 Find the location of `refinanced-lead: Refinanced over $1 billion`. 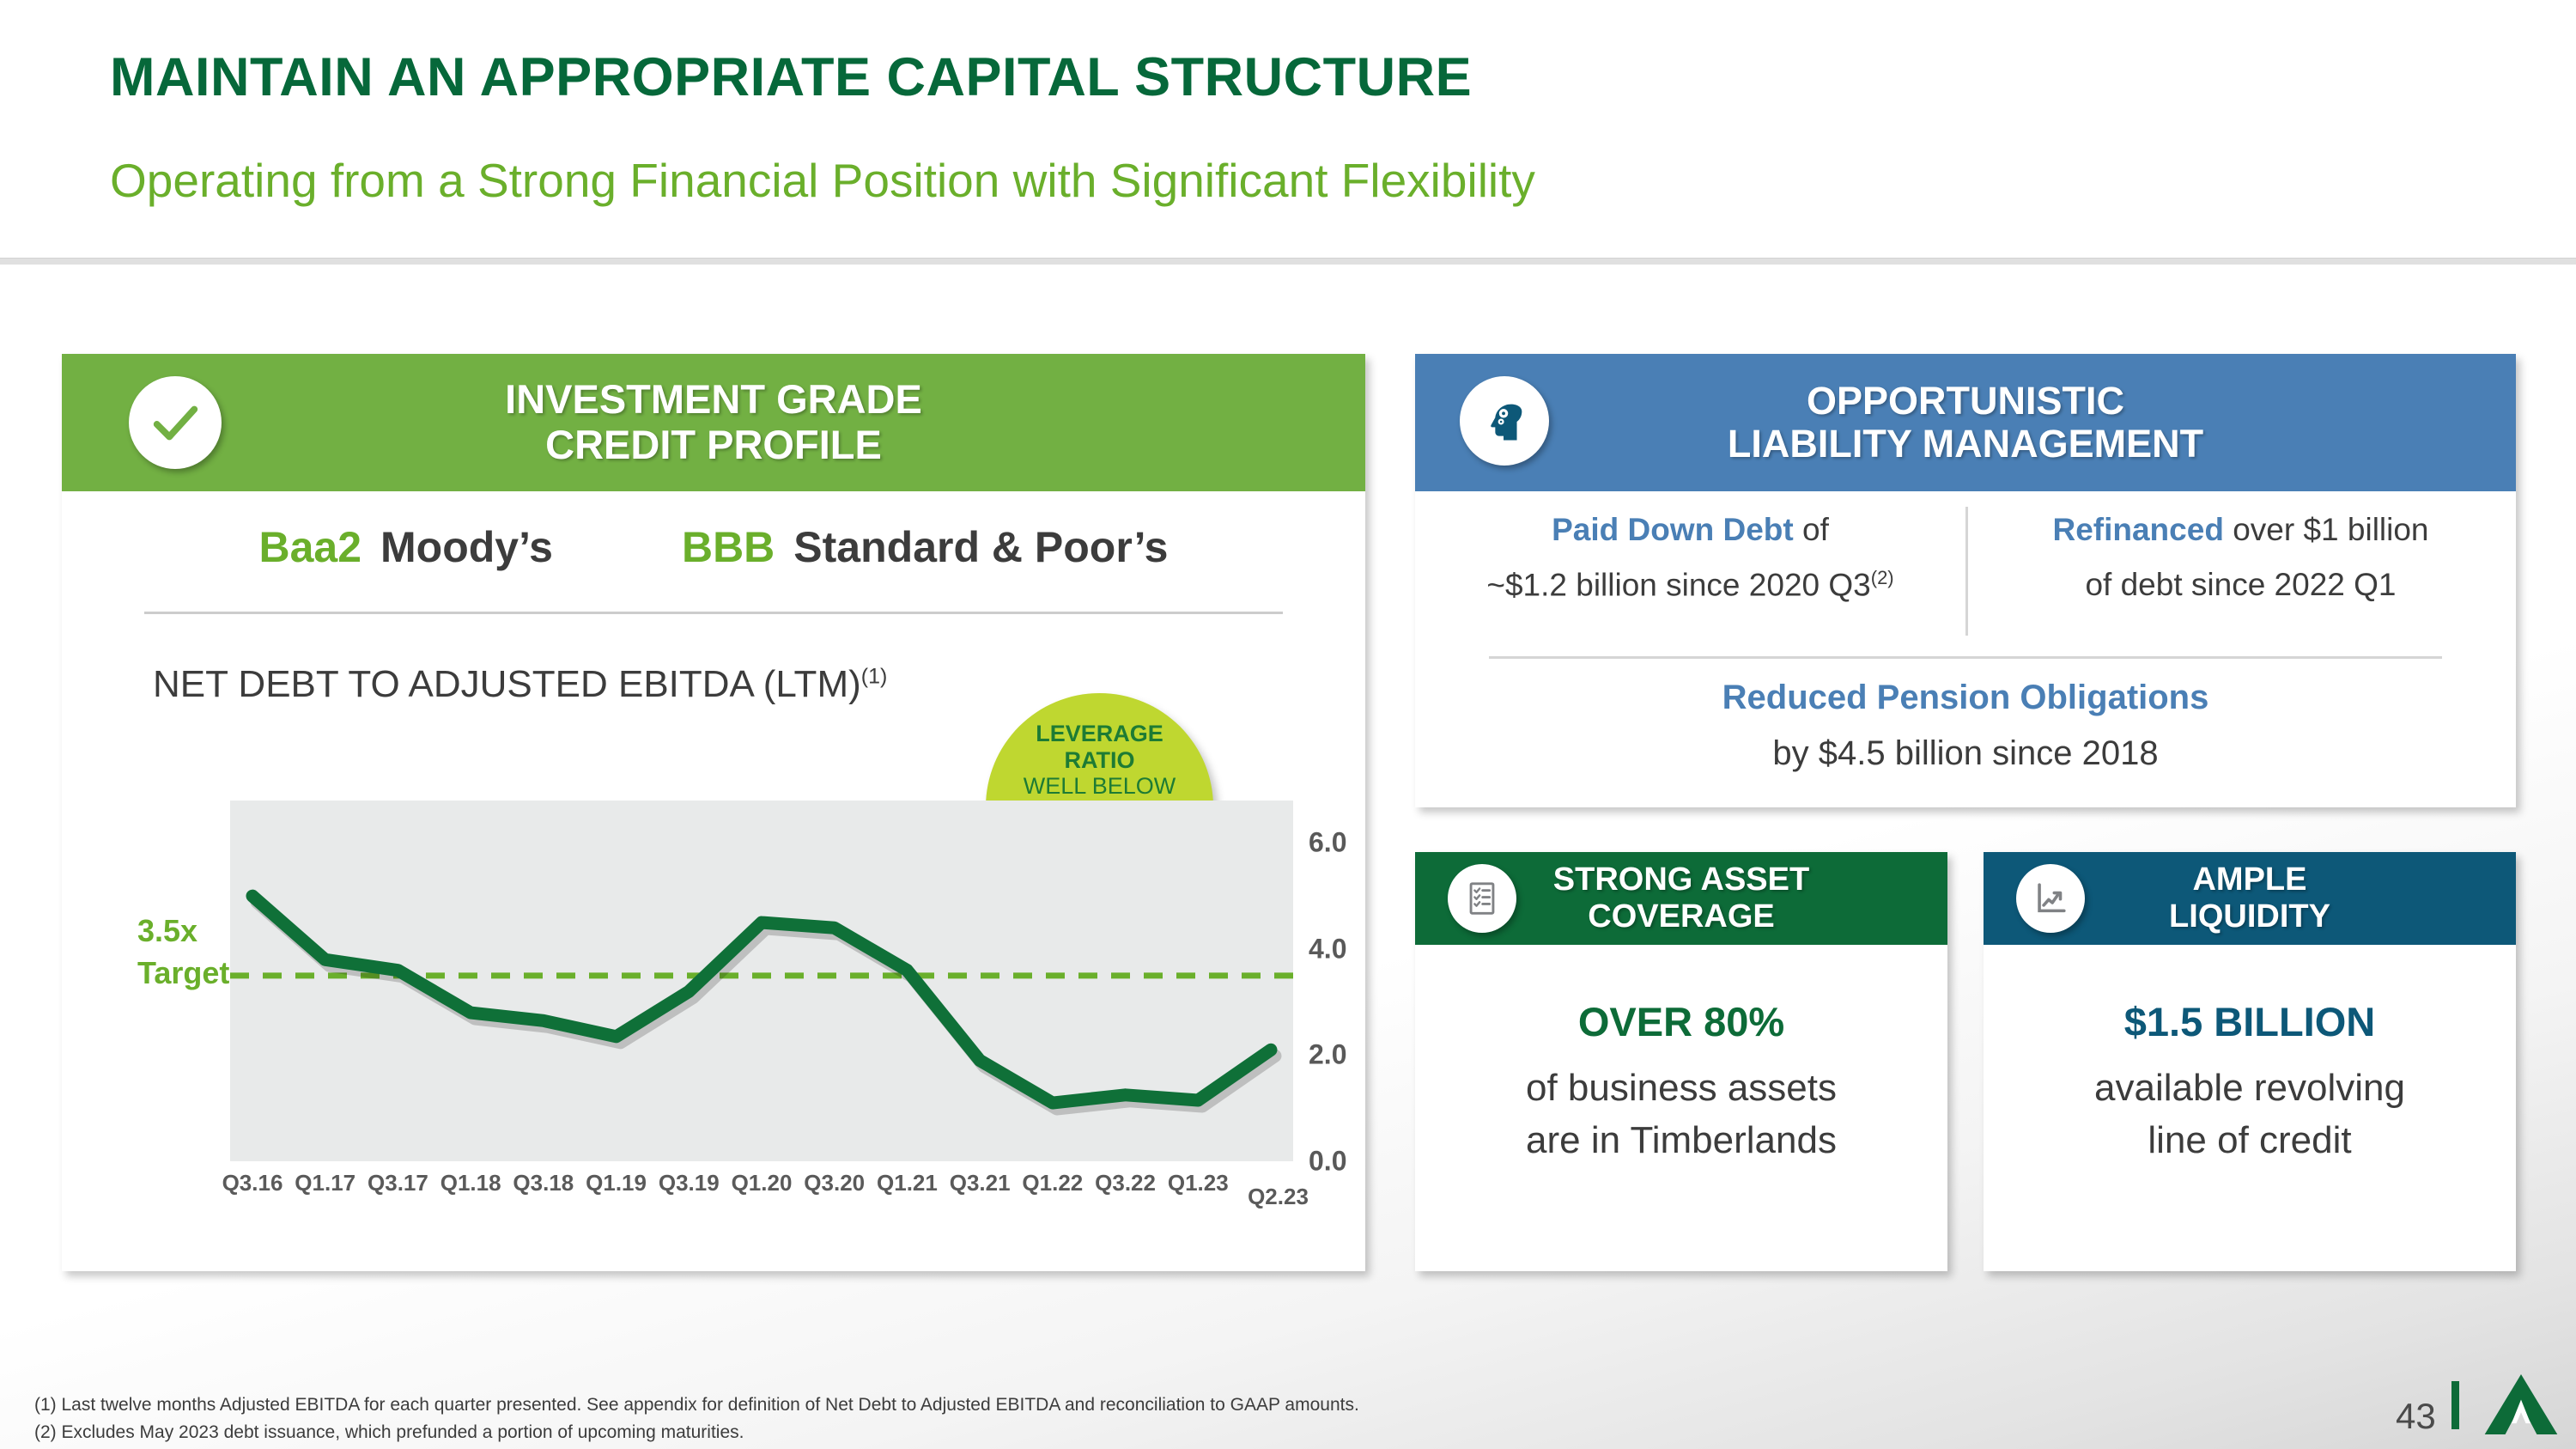

refinanced-lead: Refinanced over $1 billion is located at coordinates (2241, 530).